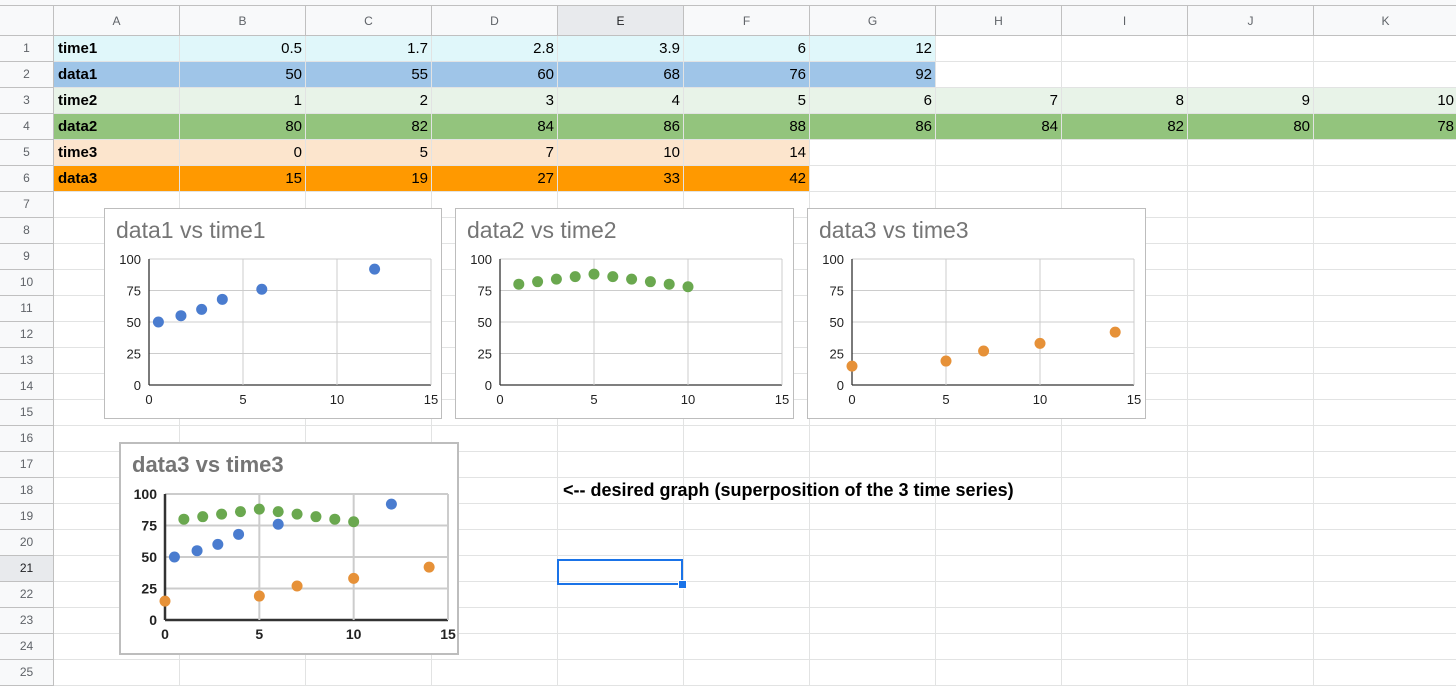 Image resolution: width=1456 pixels, height=686 pixels. What do you see at coordinates (747, 21) in the screenshot?
I see `column-header-f: F` at bounding box center [747, 21].